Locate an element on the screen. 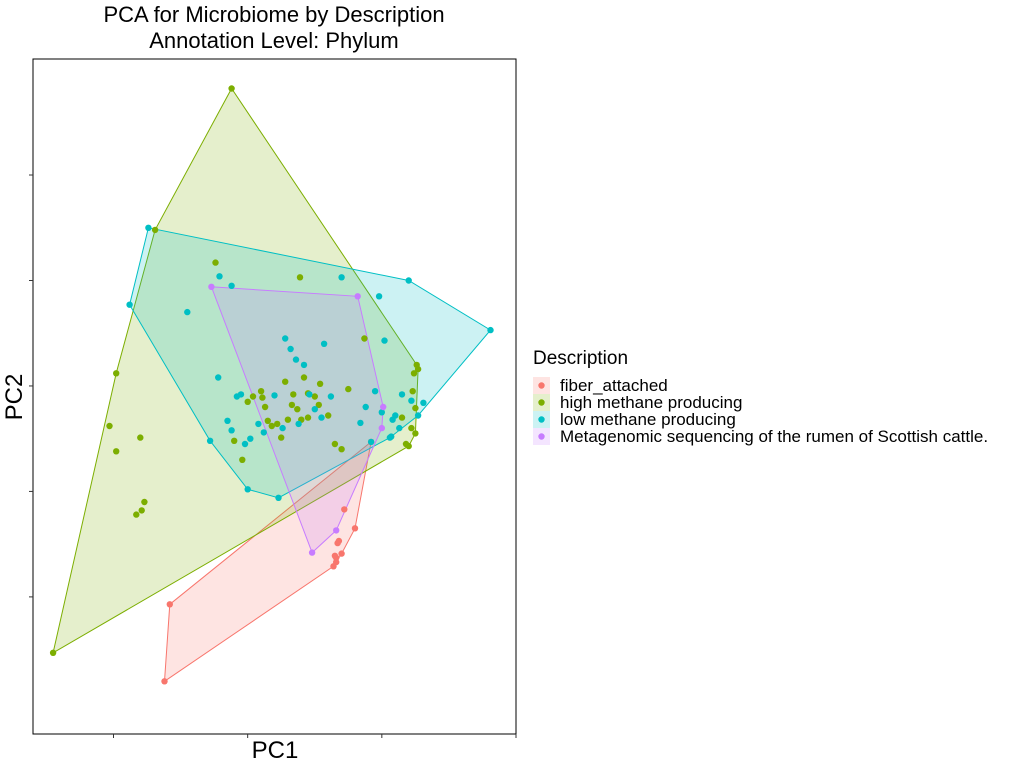 This screenshot has width=1024, height=768. x-axis-label: PC1 is located at coordinates (275, 750).